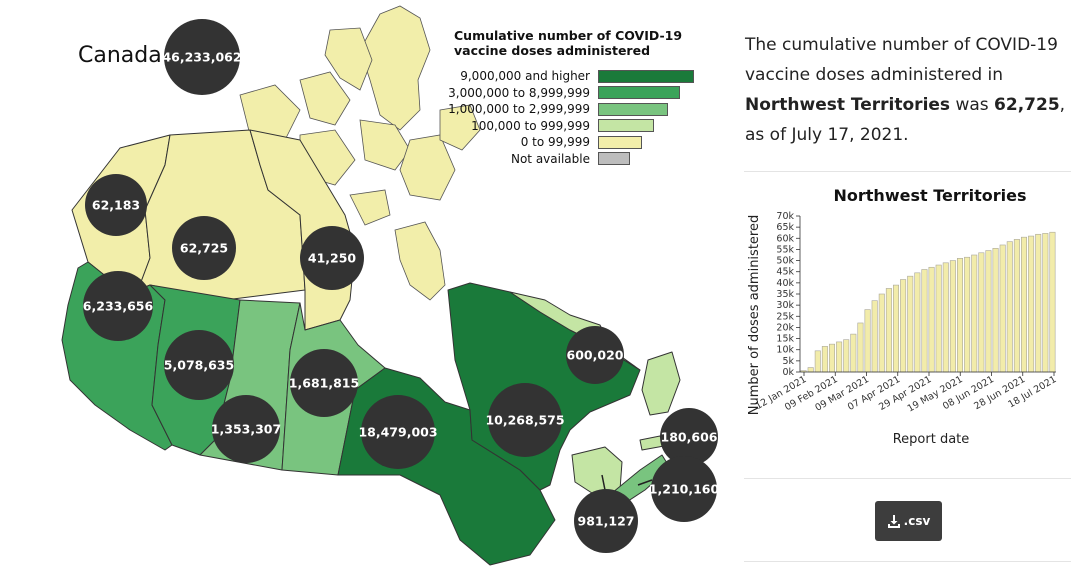 This screenshot has height=580, width=1080. What do you see at coordinates (848, 105) in the screenshot?
I see `summary-region: Northwest Territories` at bounding box center [848, 105].